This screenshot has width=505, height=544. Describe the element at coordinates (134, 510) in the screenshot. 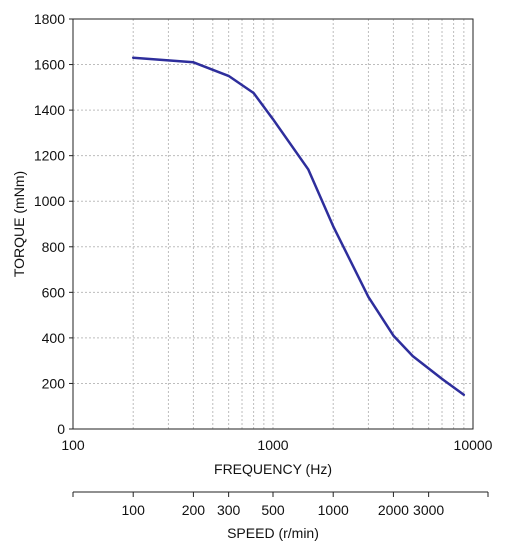

I see `speed-tick-label: 100` at that location.